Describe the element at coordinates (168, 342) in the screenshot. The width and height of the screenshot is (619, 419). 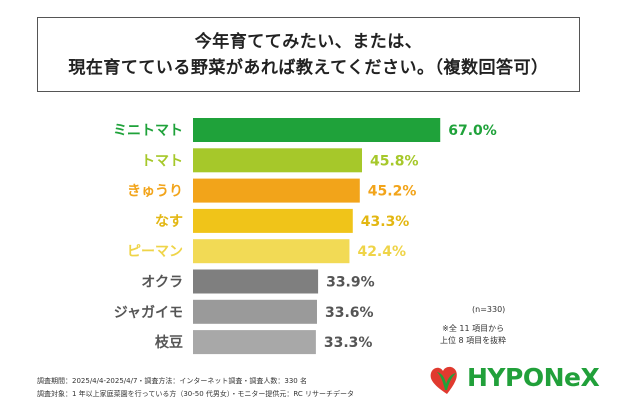
I see `category-label: 枝豆` at that location.